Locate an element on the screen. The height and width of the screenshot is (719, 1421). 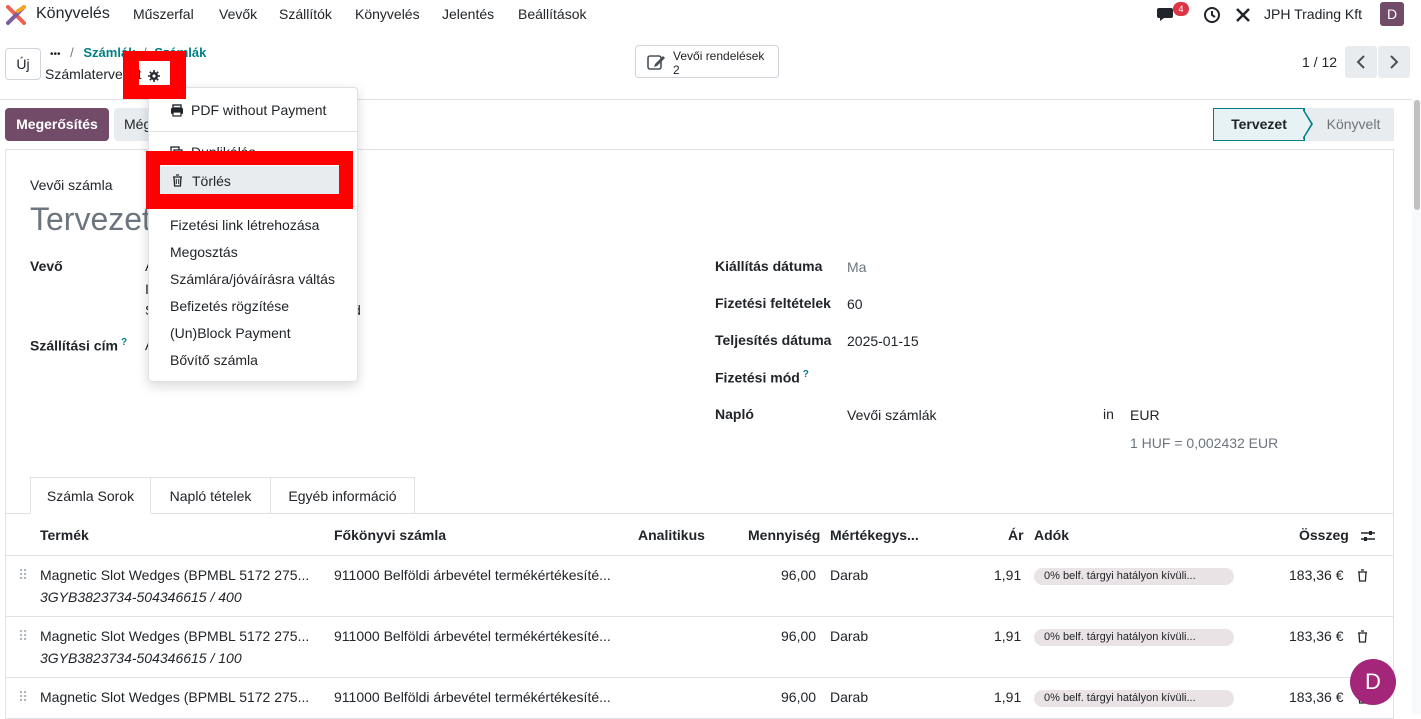
menu-item-payment-link: Fizetési link létrehozása is located at coordinates (245, 225).